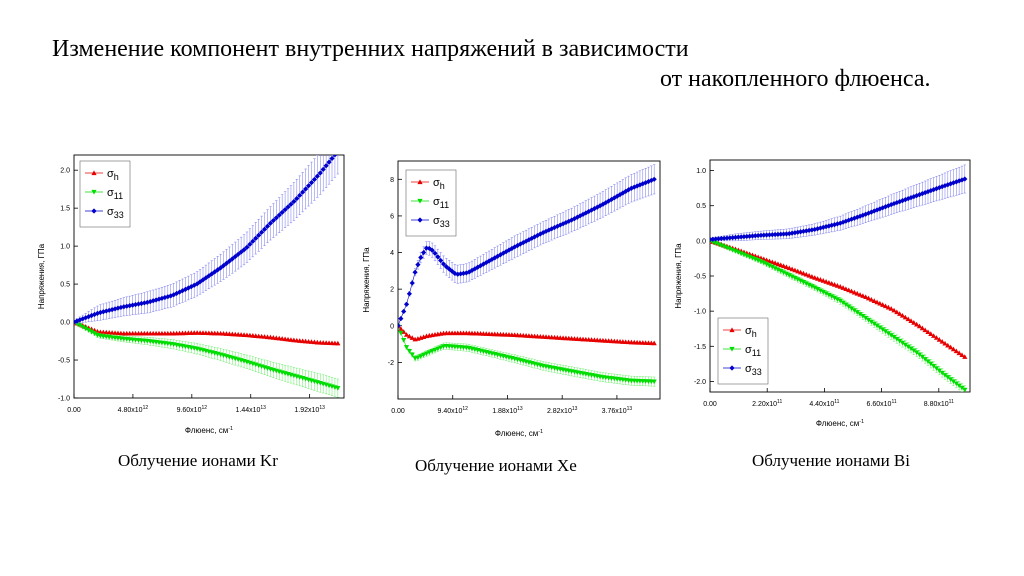 The height and width of the screenshot is (576, 1024). What do you see at coordinates (65, 171) in the screenshot?
I see `y-tick-label: 2.0` at bounding box center [65, 171].